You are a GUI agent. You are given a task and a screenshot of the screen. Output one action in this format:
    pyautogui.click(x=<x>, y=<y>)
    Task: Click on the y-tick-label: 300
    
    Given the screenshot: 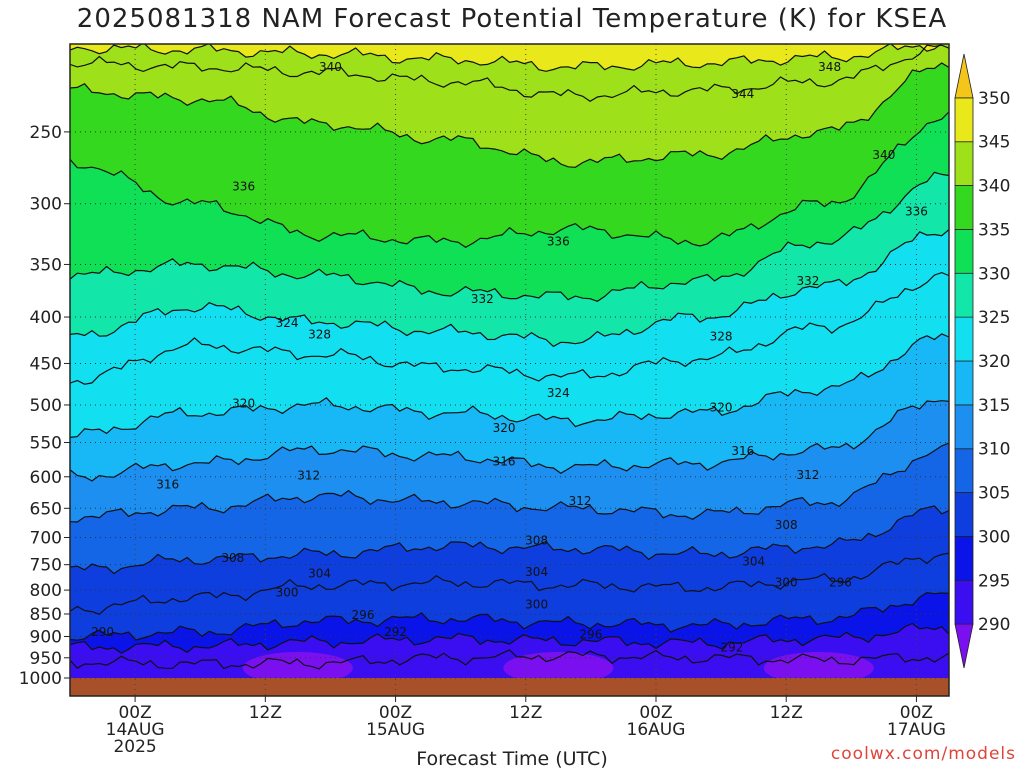 What is the action you would take?
    pyautogui.click(x=46, y=205)
    